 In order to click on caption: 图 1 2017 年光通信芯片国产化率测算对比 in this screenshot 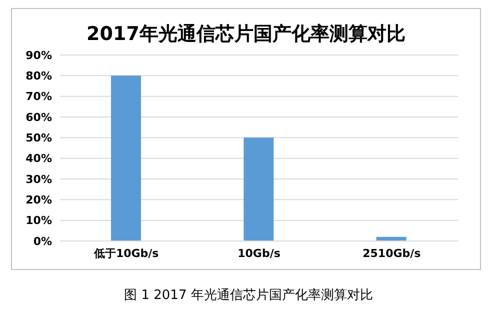, I will do `click(248, 295)`.